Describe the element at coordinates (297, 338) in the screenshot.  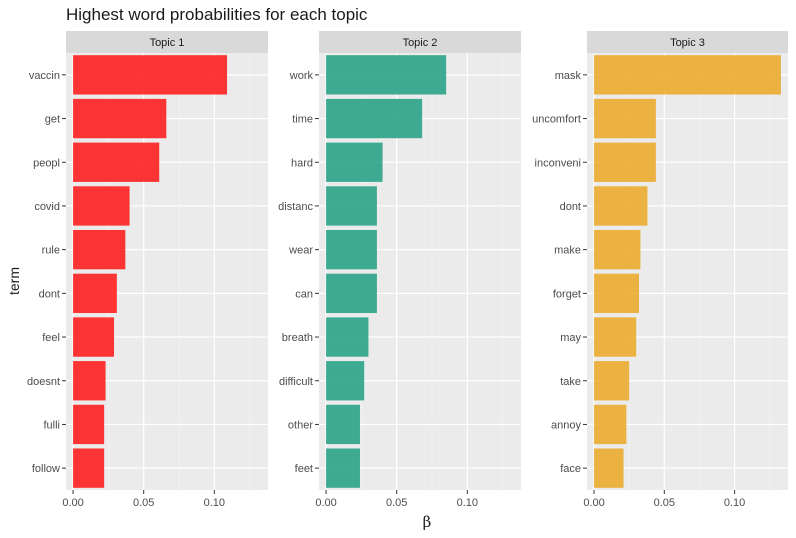
I see `y-tick-label: breath` at that location.